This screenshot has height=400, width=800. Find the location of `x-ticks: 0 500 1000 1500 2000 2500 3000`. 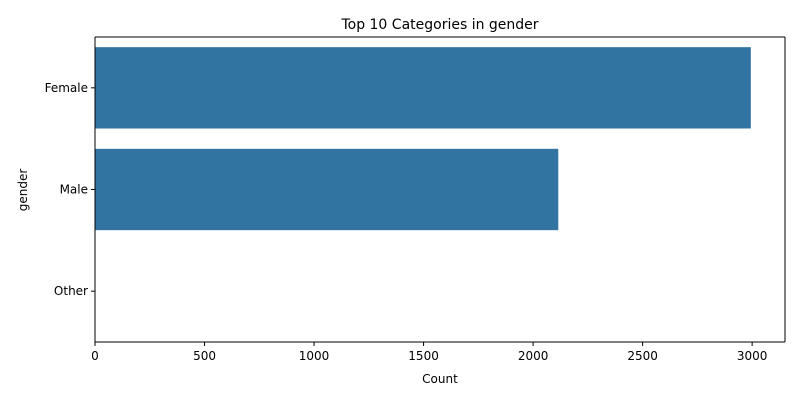

x-ticks: 0 500 1000 1500 2000 2500 3000 is located at coordinates (429, 352).